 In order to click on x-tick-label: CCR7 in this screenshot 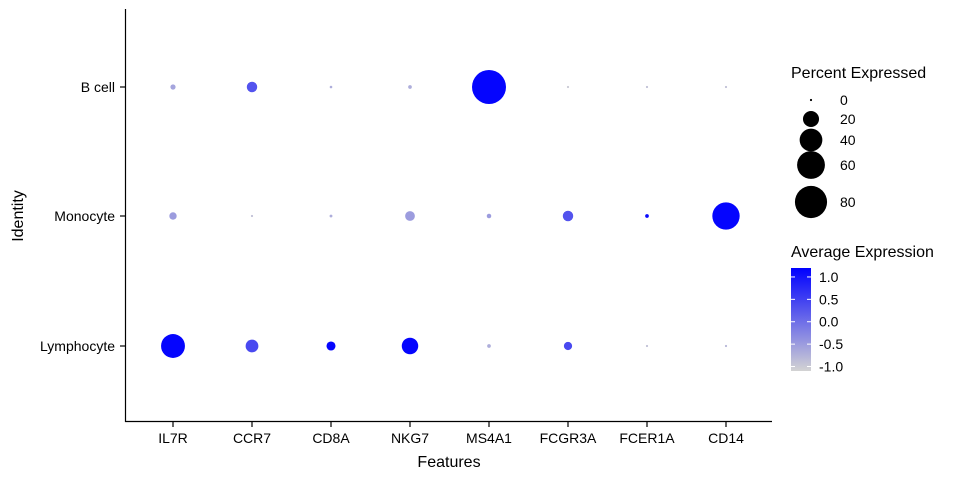, I will do `click(252, 438)`.